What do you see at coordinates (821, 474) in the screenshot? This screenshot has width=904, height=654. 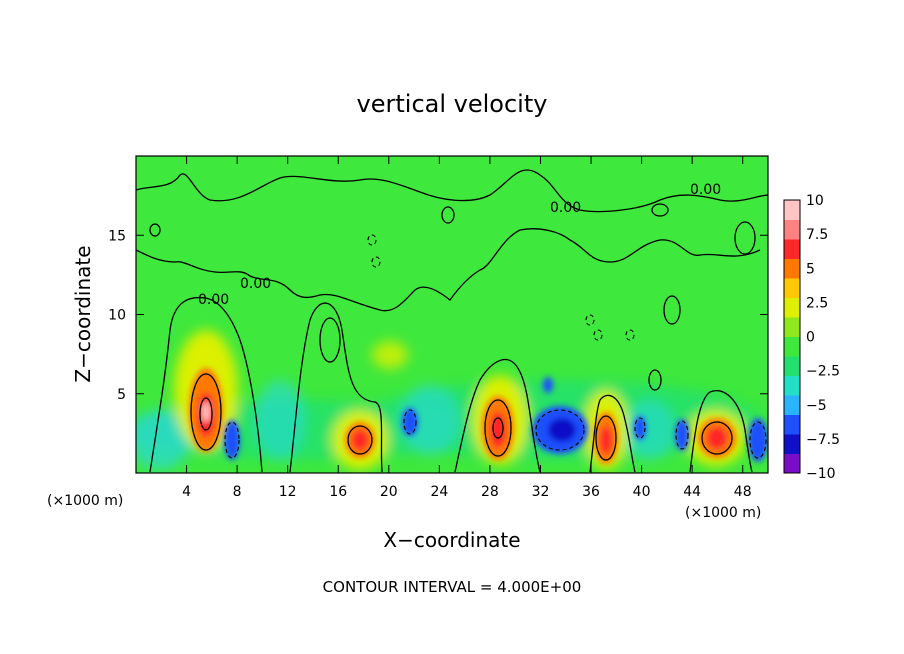 I see `colorbar-tick-label: −10` at bounding box center [821, 474].